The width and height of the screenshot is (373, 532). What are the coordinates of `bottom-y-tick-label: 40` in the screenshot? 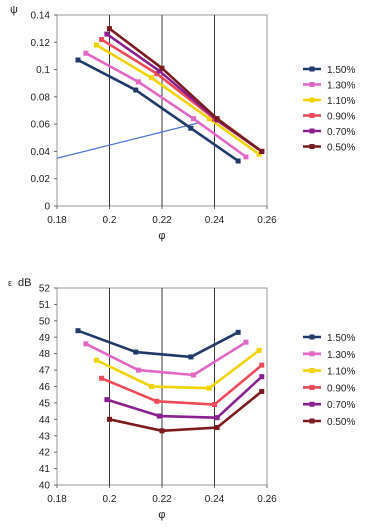 It's located at (45, 486).